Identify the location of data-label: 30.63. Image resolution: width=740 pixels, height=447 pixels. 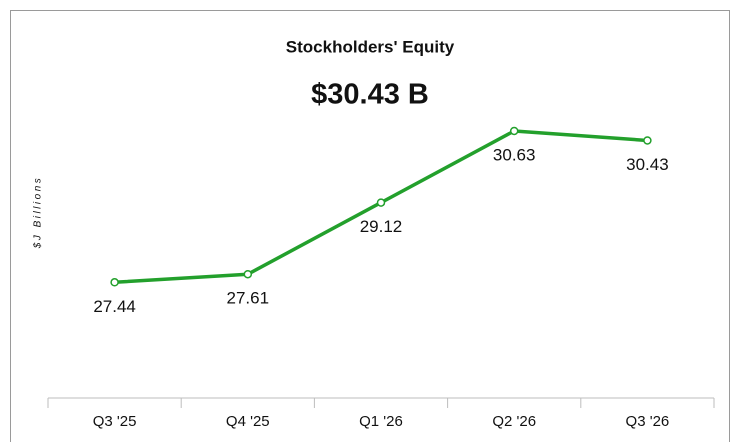
(514, 154).